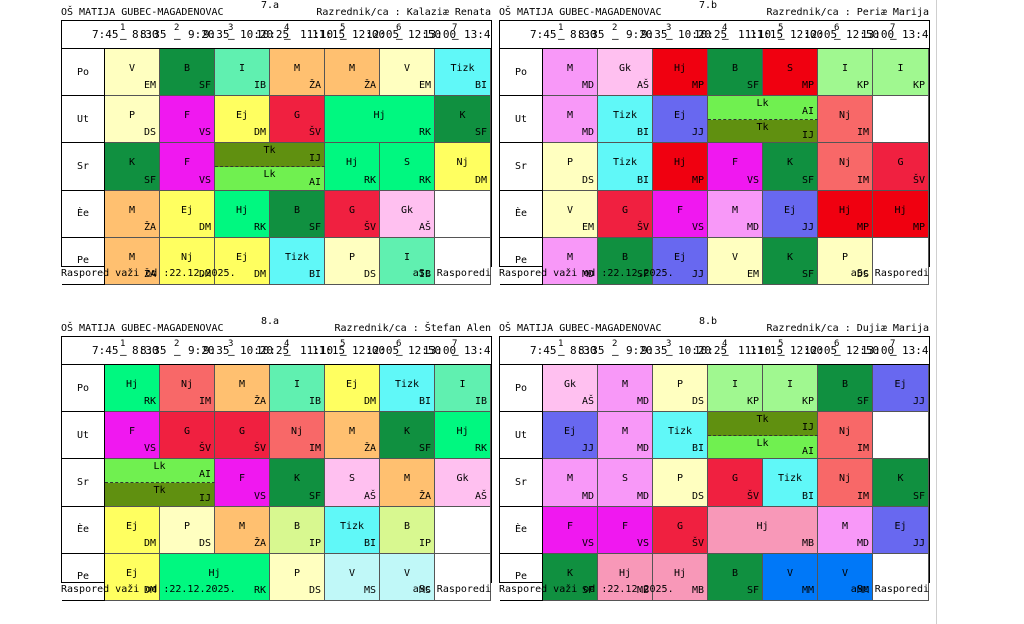 The width and height of the screenshot is (1024, 624). I want to click on lesson-cell: S RK, so click(407, 167).